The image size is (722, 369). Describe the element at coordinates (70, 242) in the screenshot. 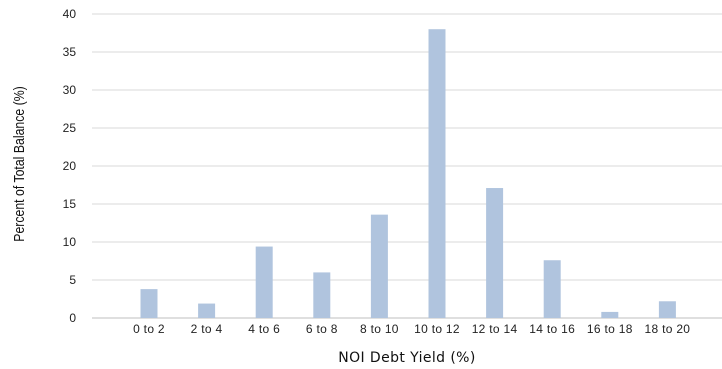

I see `y-tick-label: 10` at that location.